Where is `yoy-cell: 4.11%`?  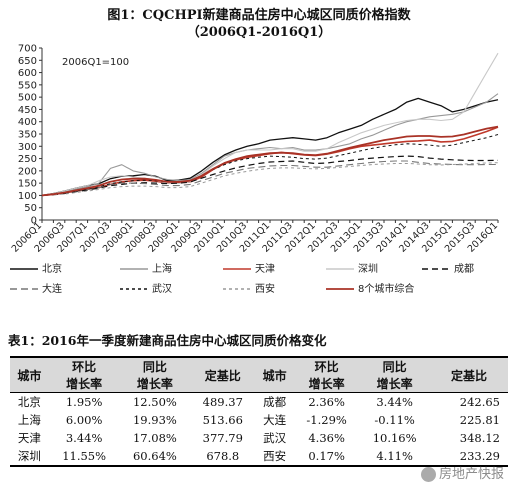 yoy-cell: 4.11% is located at coordinates (395, 457).